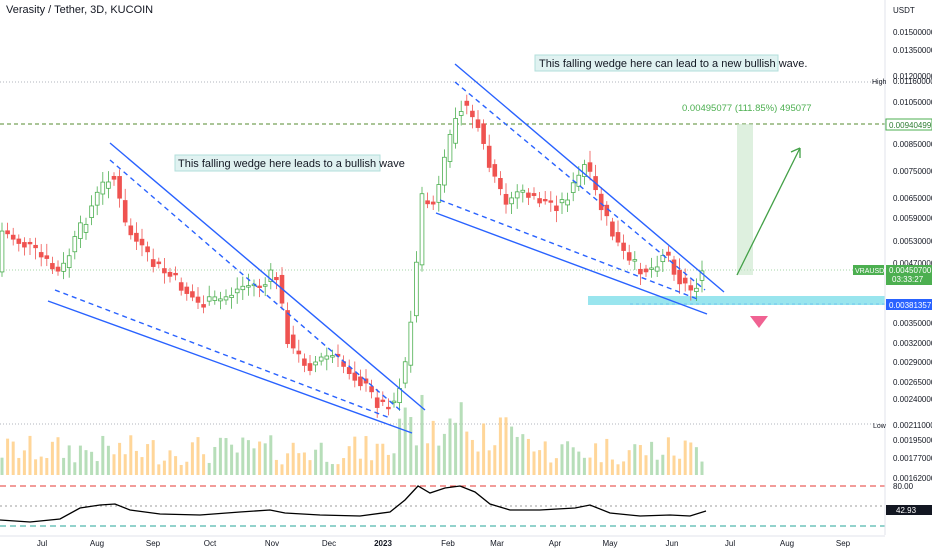 This screenshot has height=550, width=932. What do you see at coordinates (904, 10) in the screenshot?
I see `currency-label: USDT` at bounding box center [904, 10].